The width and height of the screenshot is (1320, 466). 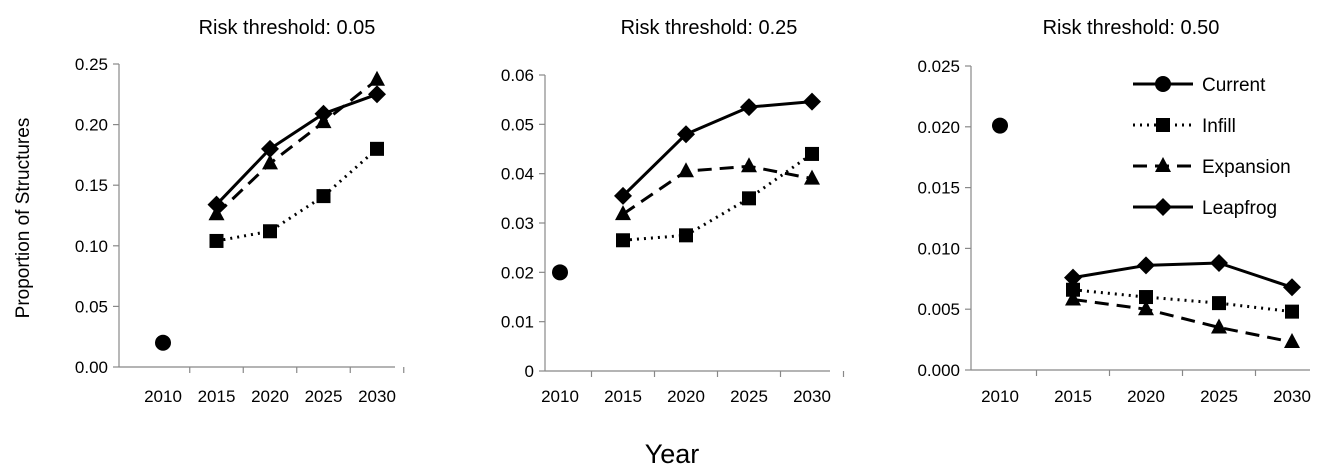 I want to click on y-tick-label: 0.01, so click(x=517, y=322).